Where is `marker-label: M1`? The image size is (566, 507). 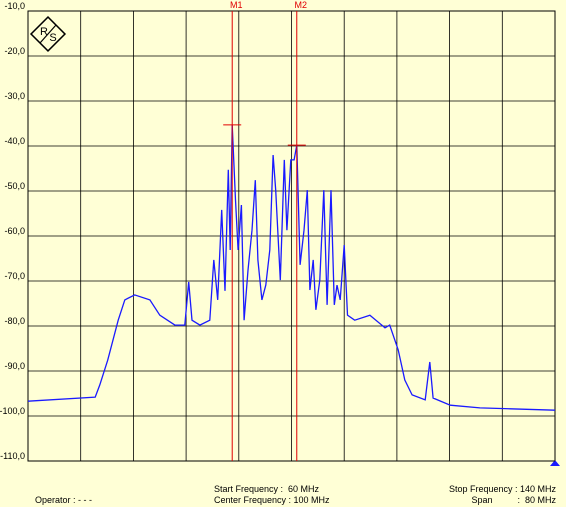
marker-label: M1 is located at coordinates (236, 5).